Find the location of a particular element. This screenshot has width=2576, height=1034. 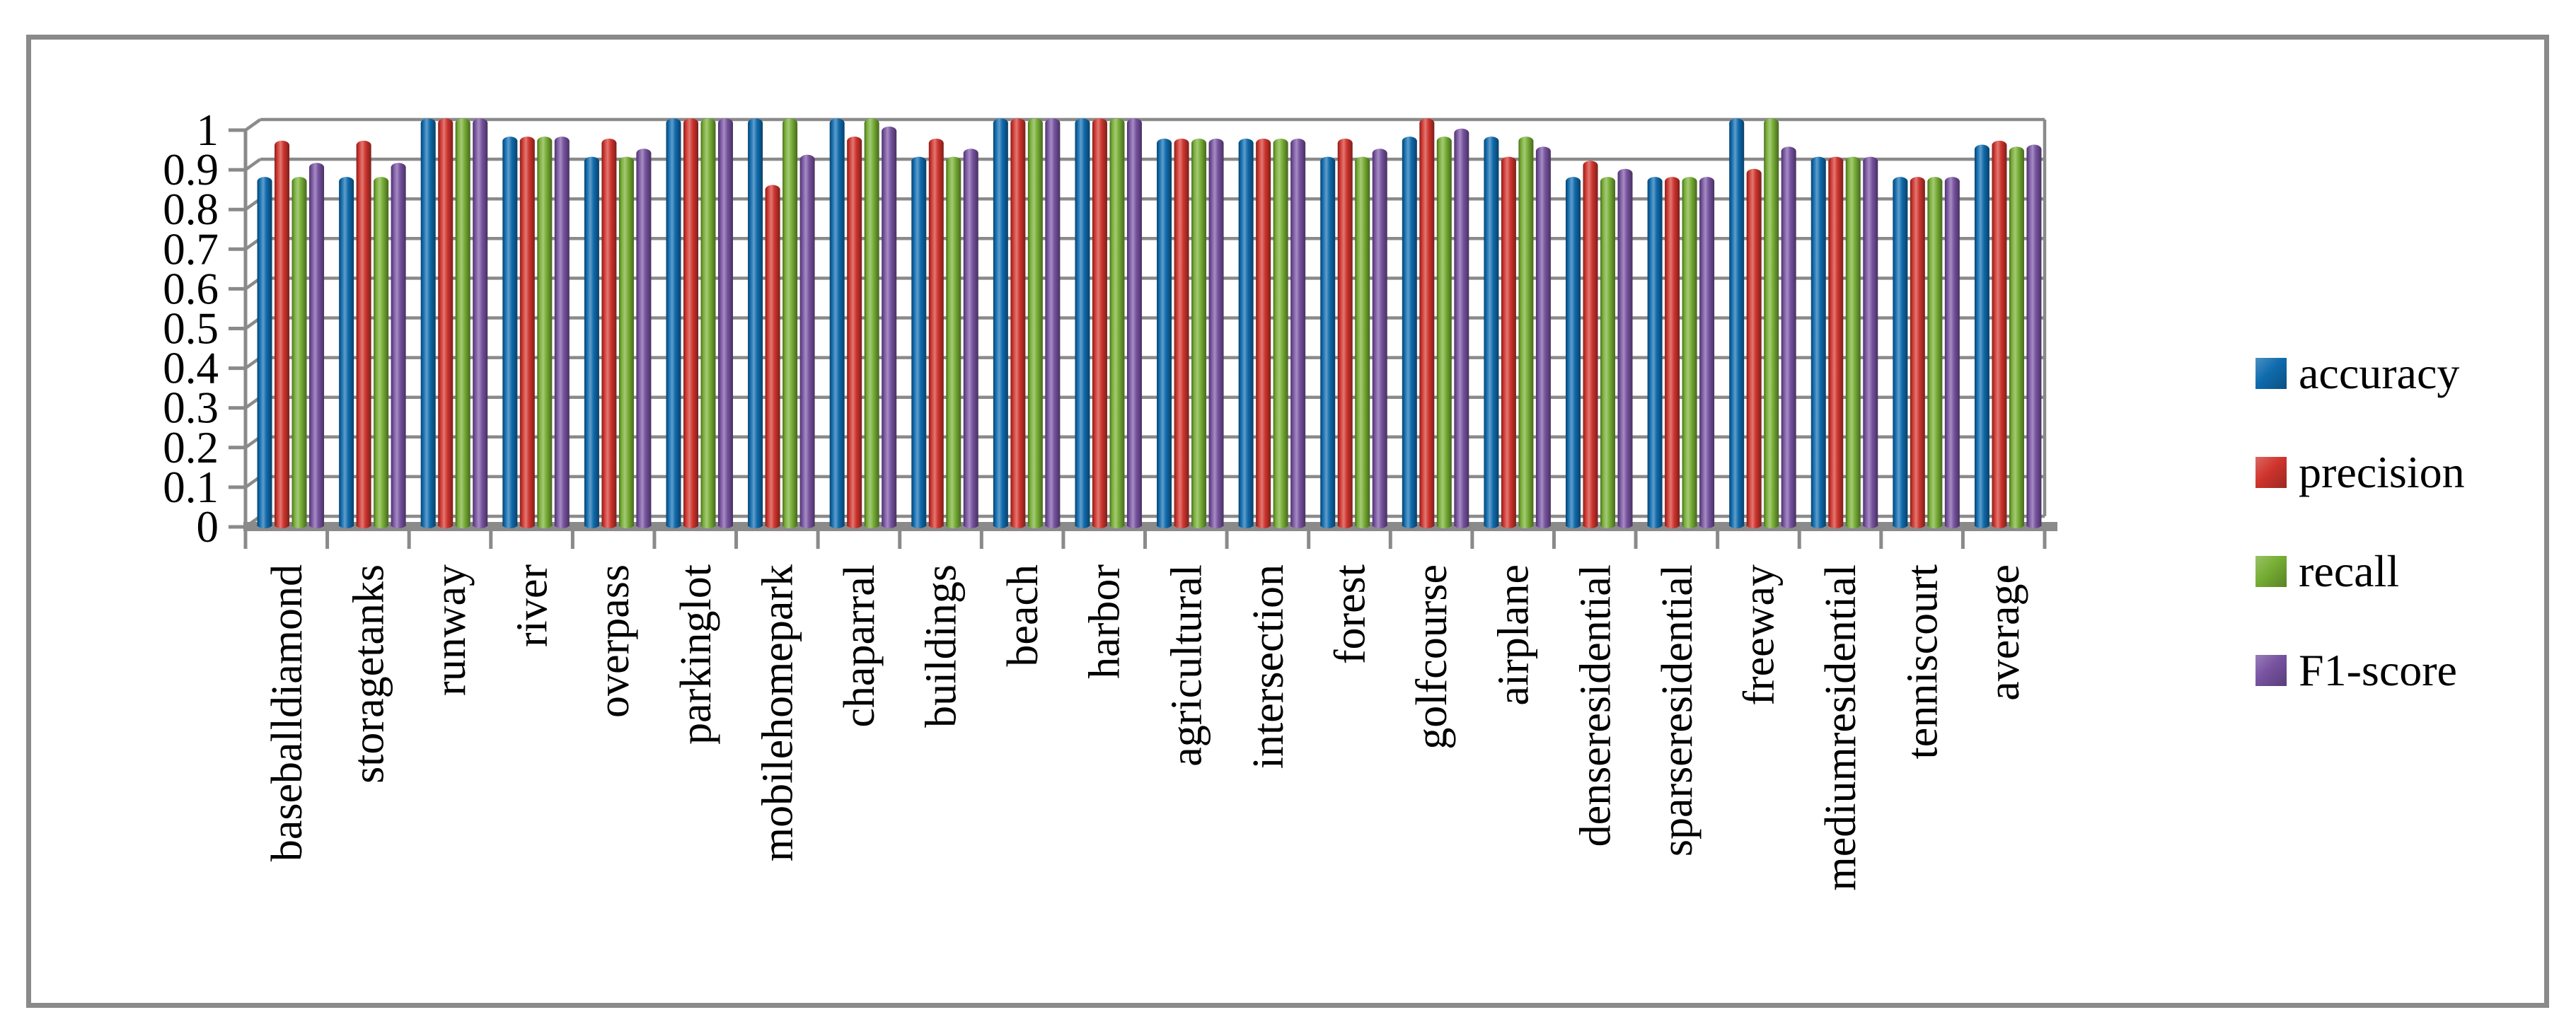

bar-accuracy-chaparral is located at coordinates (837, 323).